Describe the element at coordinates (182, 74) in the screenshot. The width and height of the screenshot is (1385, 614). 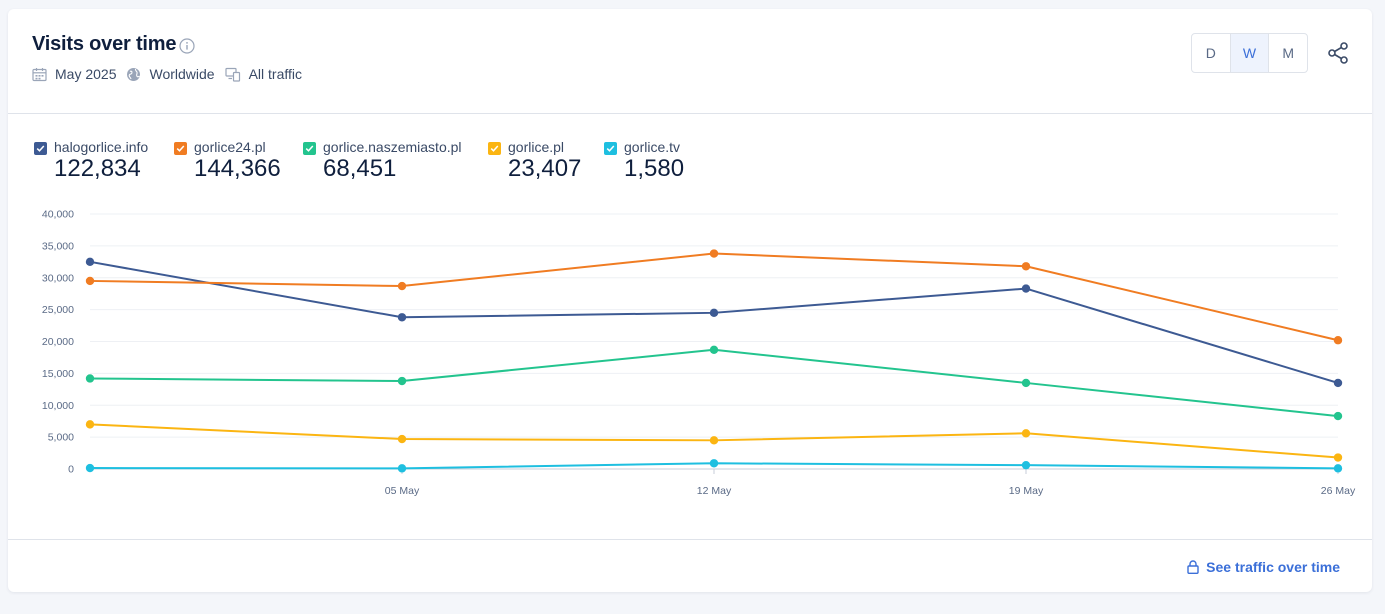
I see `region-label: Worldwide` at that location.